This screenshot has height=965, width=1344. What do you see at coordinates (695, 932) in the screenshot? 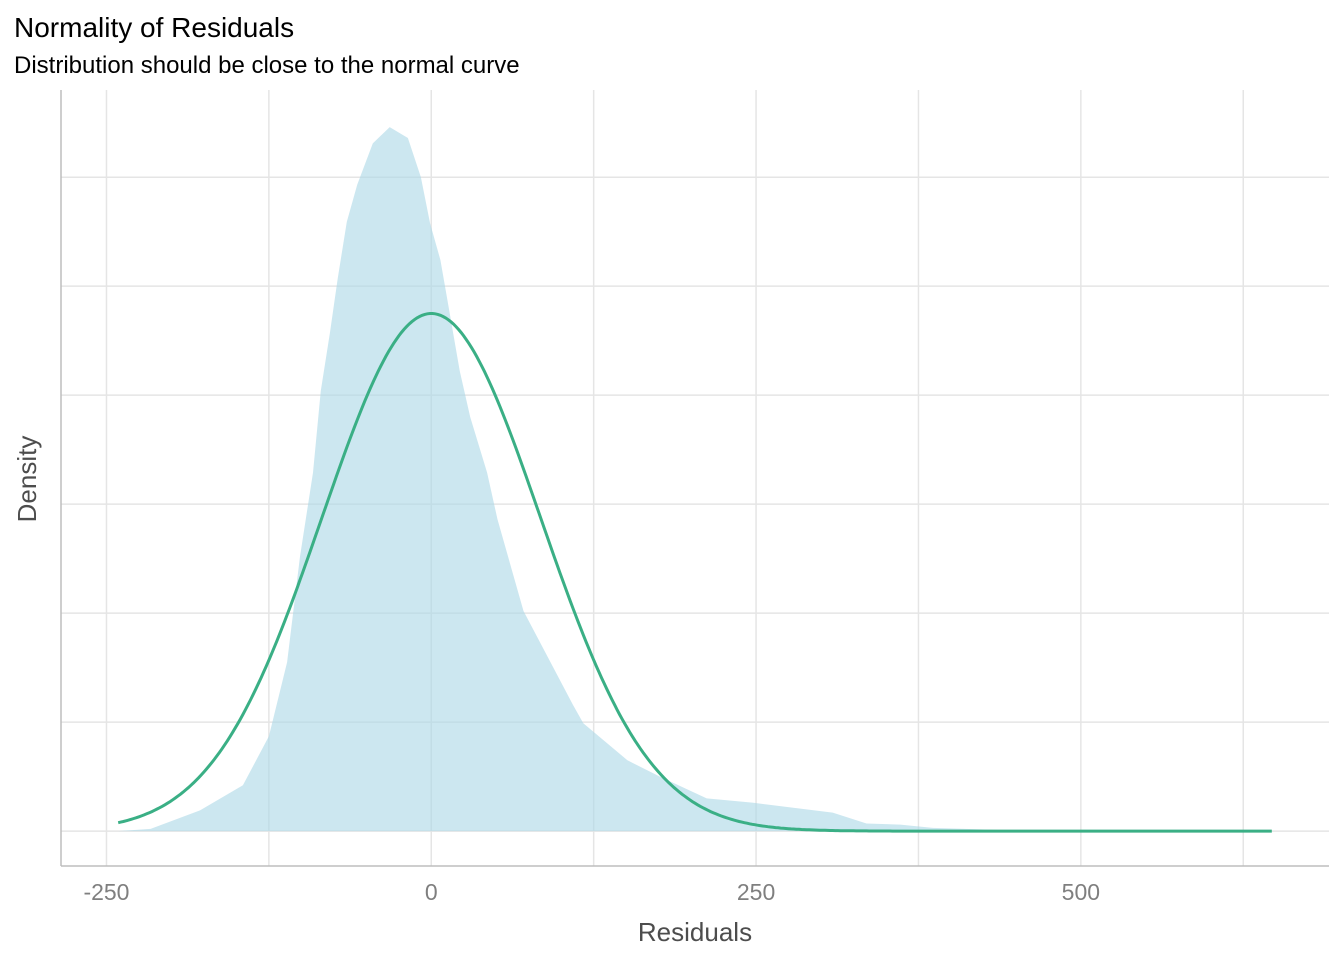
I see `x-axis-title: Residuals` at bounding box center [695, 932].